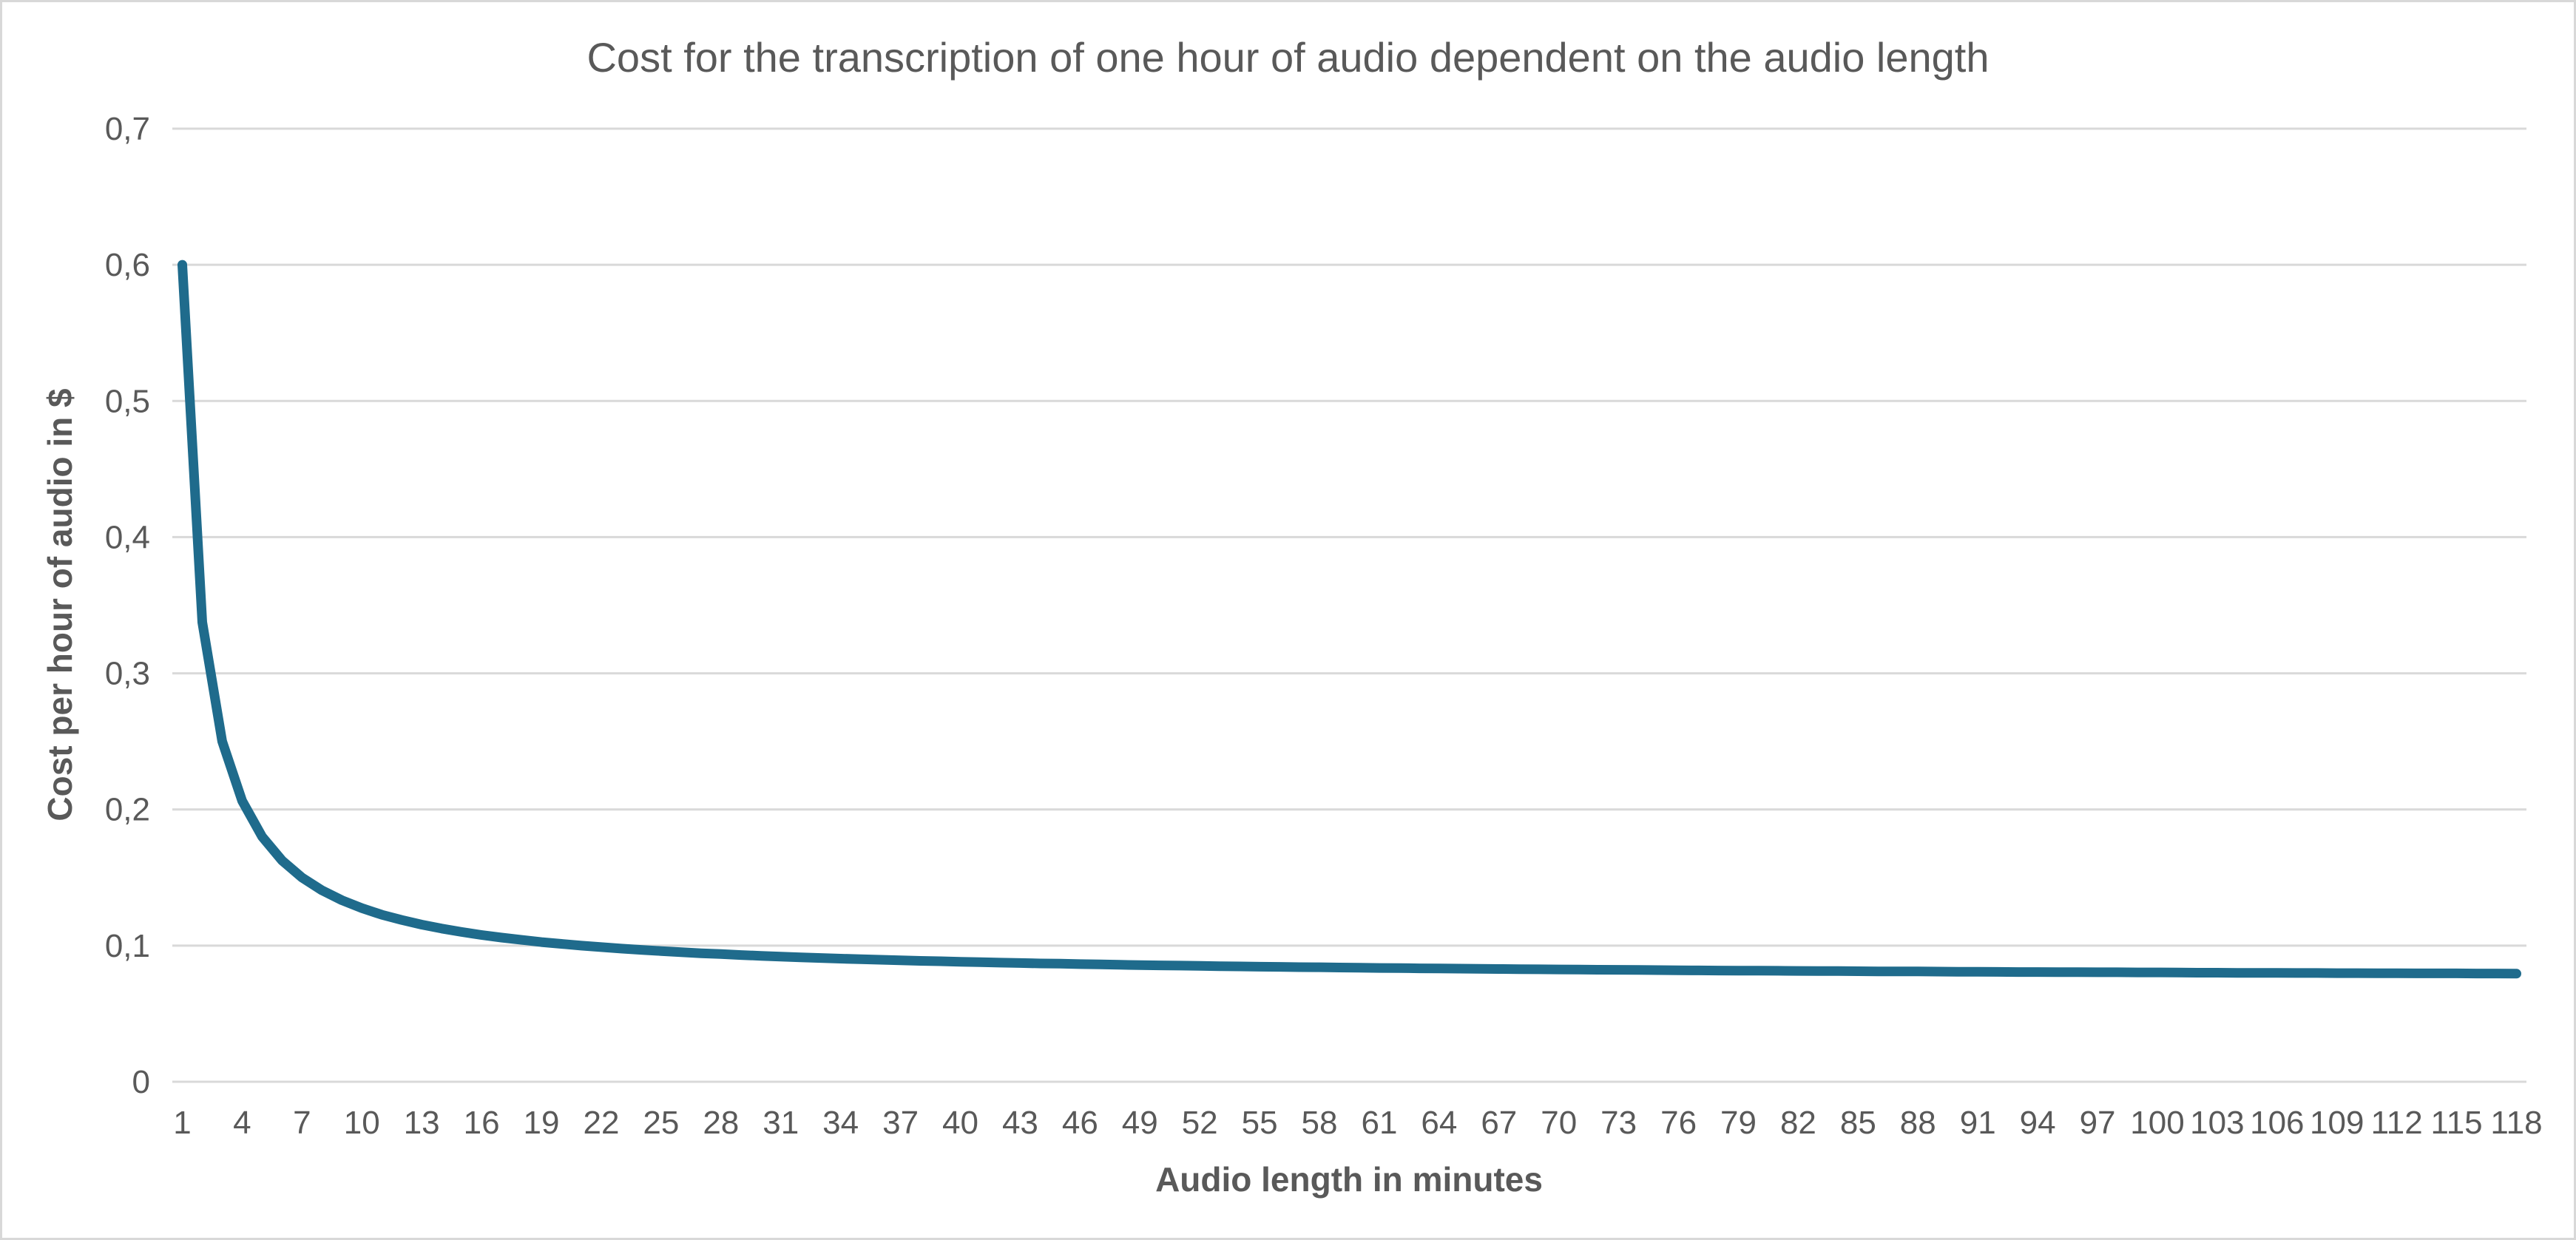  Describe the element at coordinates (2038, 1123) in the screenshot. I see `x-tick-label: 94` at that location.